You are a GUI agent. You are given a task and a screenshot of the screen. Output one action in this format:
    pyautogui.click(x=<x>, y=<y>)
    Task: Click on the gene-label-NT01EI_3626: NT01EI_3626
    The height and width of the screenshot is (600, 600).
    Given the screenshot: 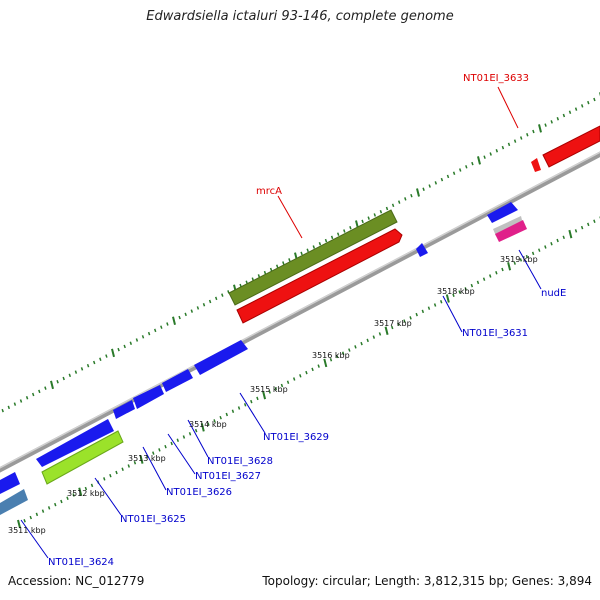 What is the action you would take?
    pyautogui.click(x=199, y=492)
    